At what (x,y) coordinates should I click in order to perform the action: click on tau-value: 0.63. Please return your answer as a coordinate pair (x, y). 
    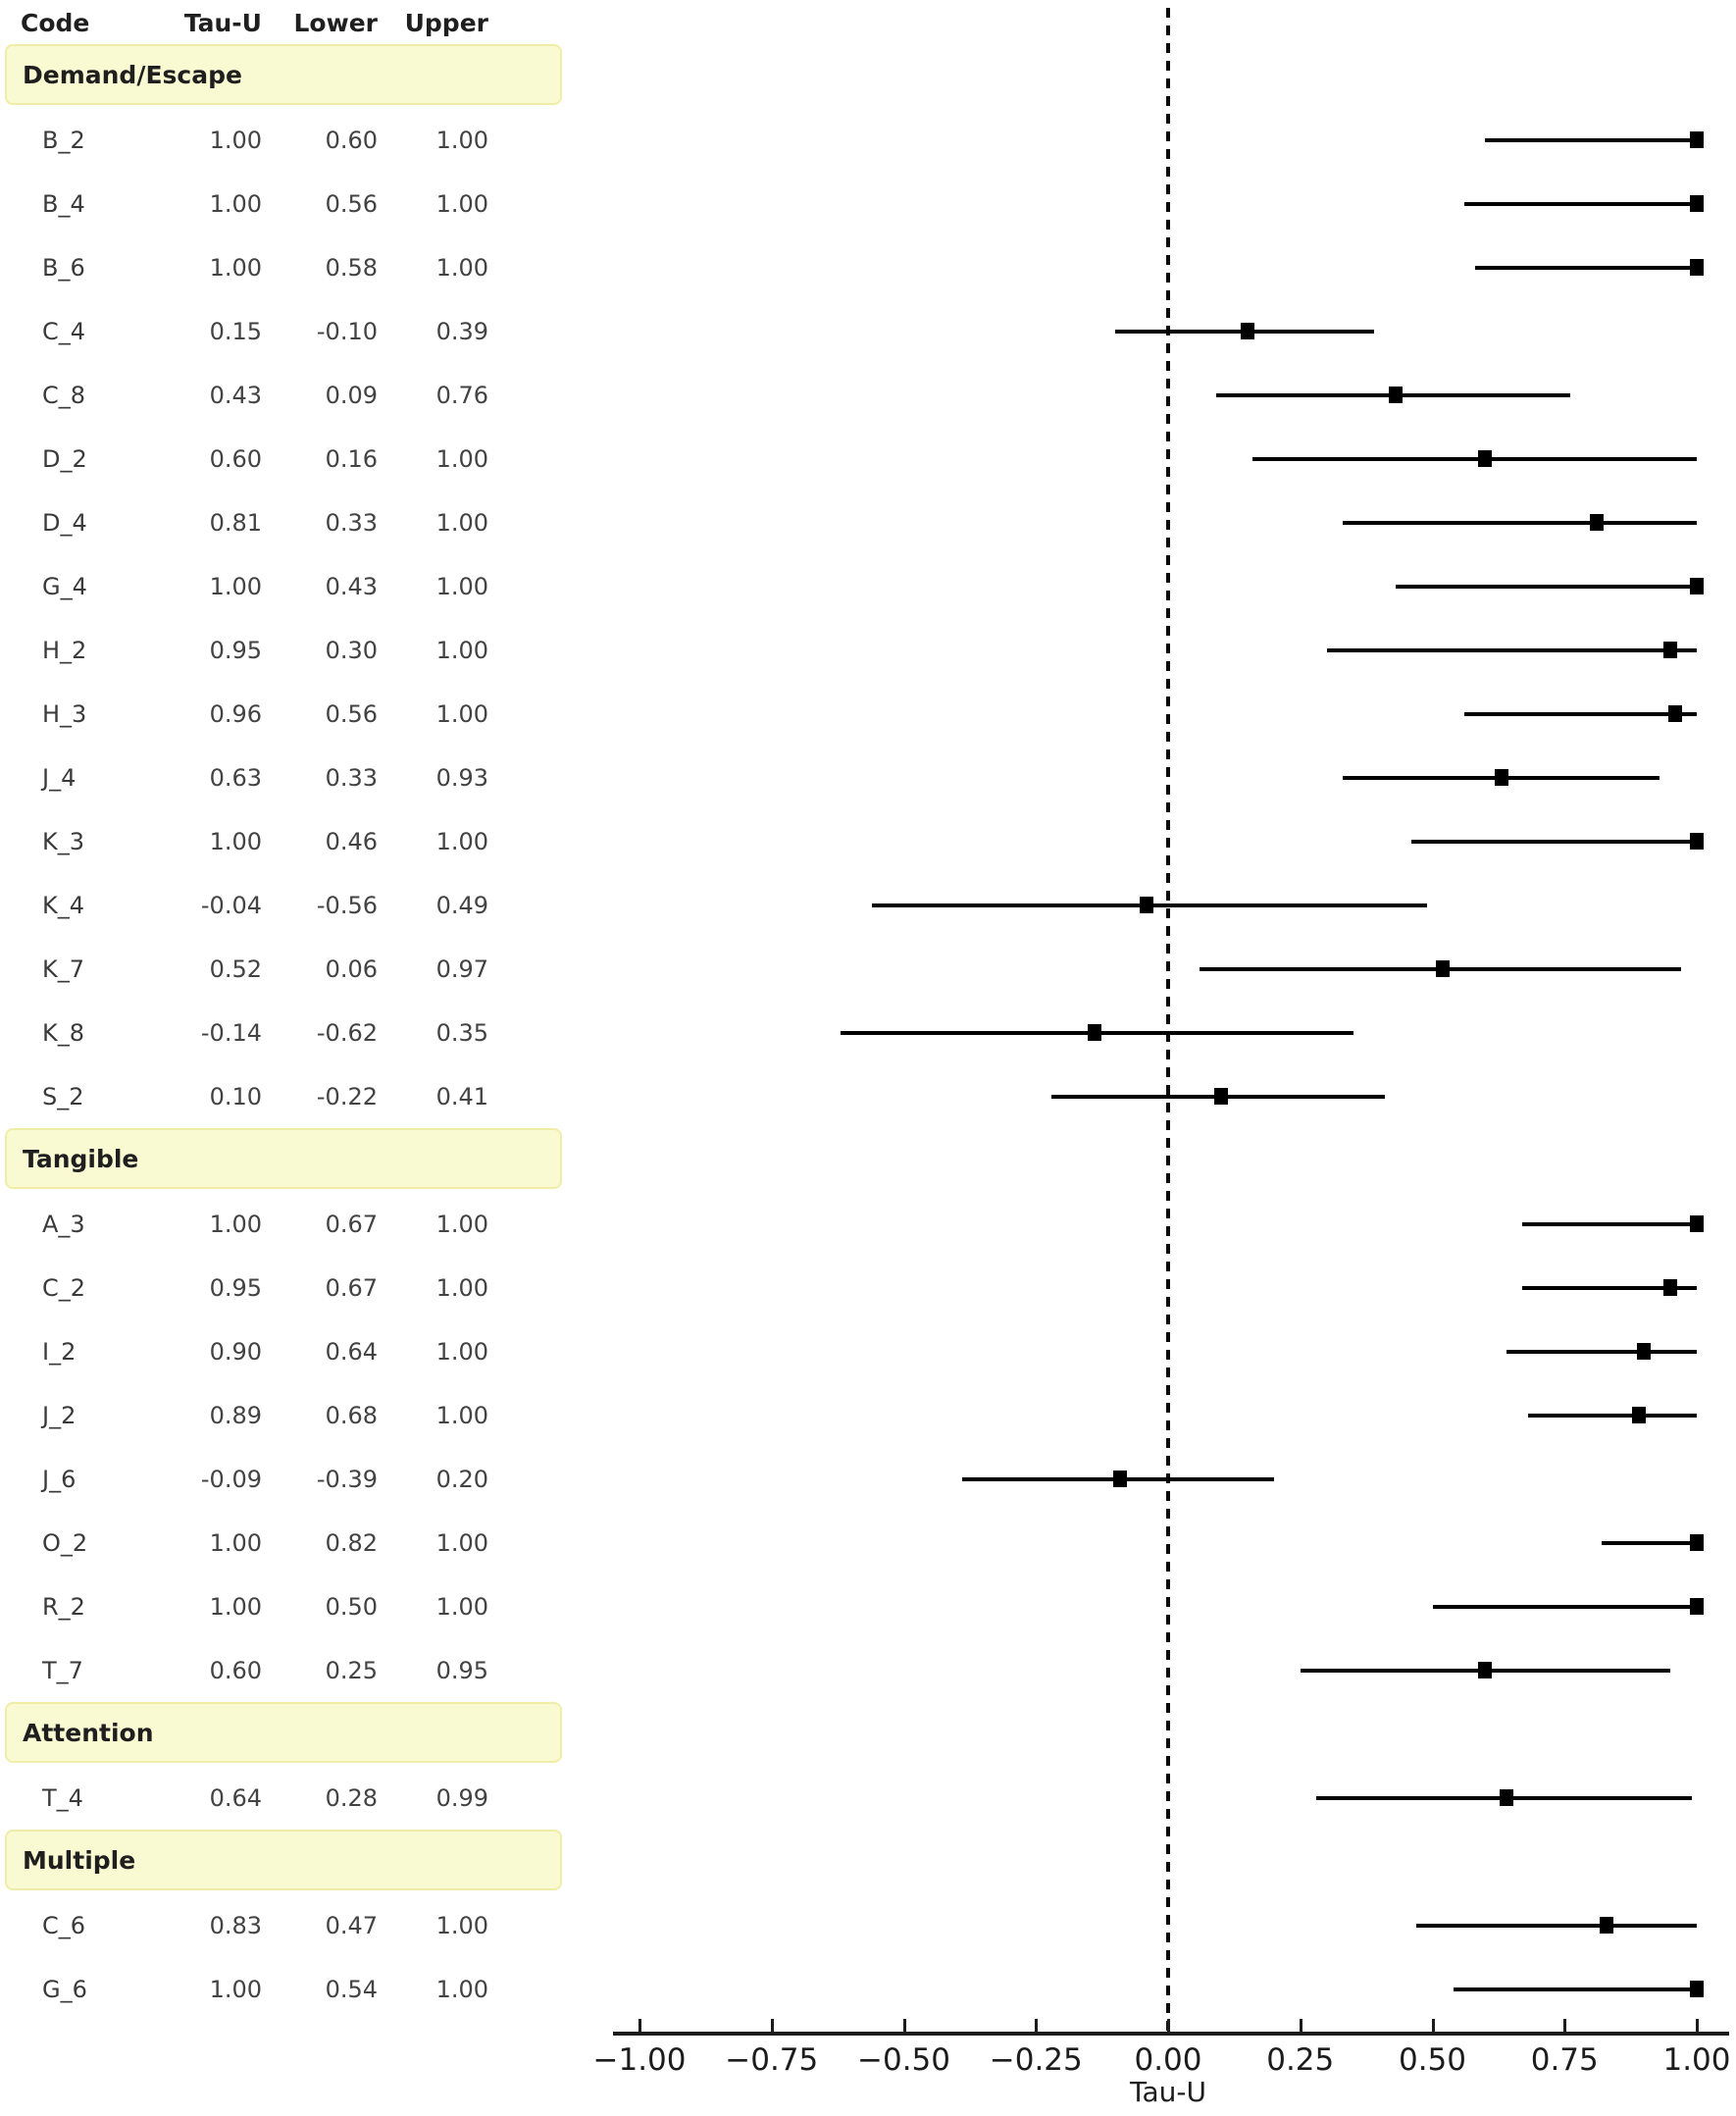
    Looking at the image, I should click on (236, 778).